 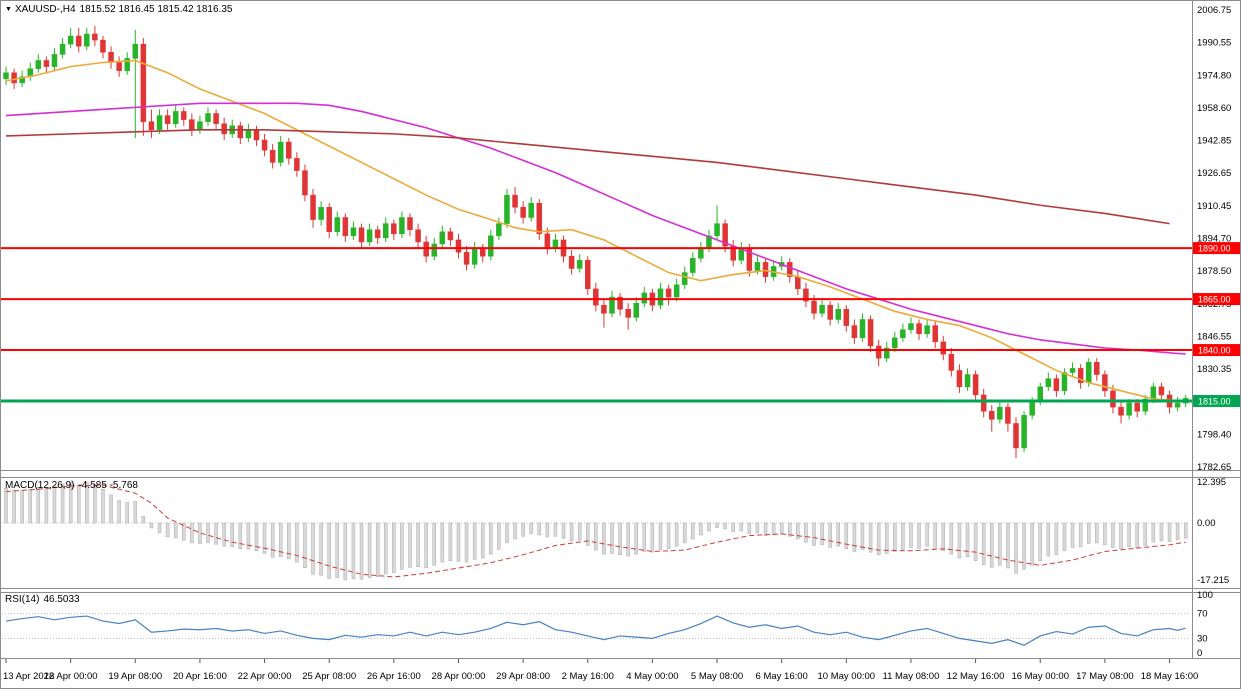 I want to click on price-scale, so click(x=1216, y=329).